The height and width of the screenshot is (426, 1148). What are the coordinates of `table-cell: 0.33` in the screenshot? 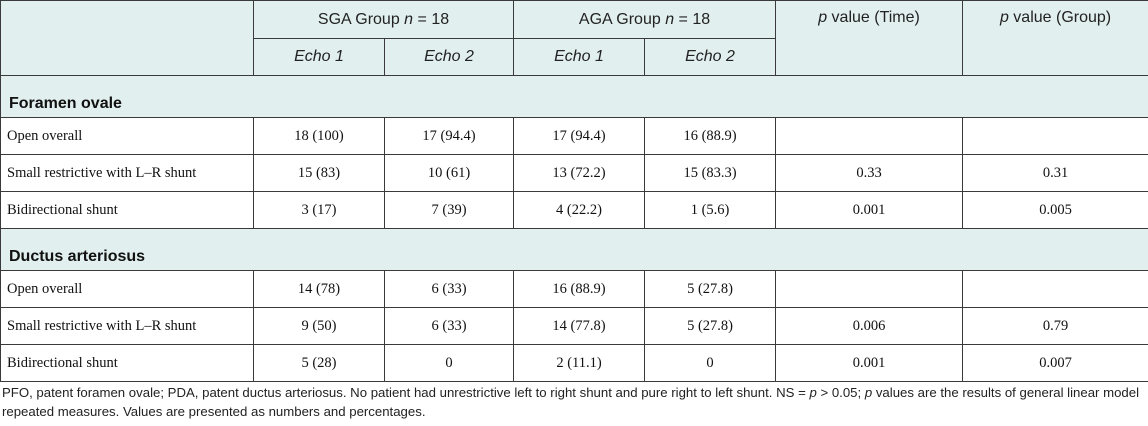 It's located at (869, 173).